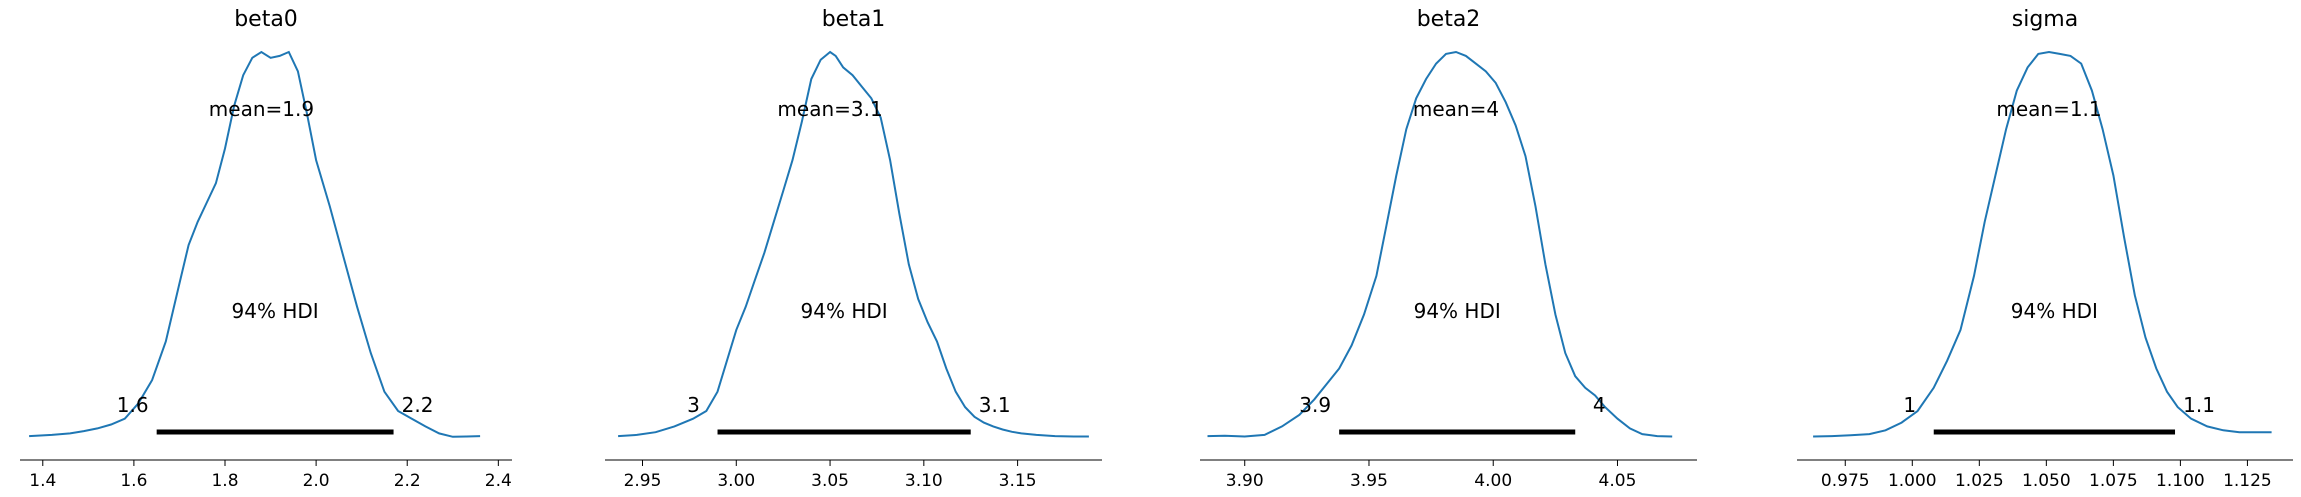  Describe the element at coordinates (407, 481) in the screenshot. I see `x-tick-label: 2.2` at that location.